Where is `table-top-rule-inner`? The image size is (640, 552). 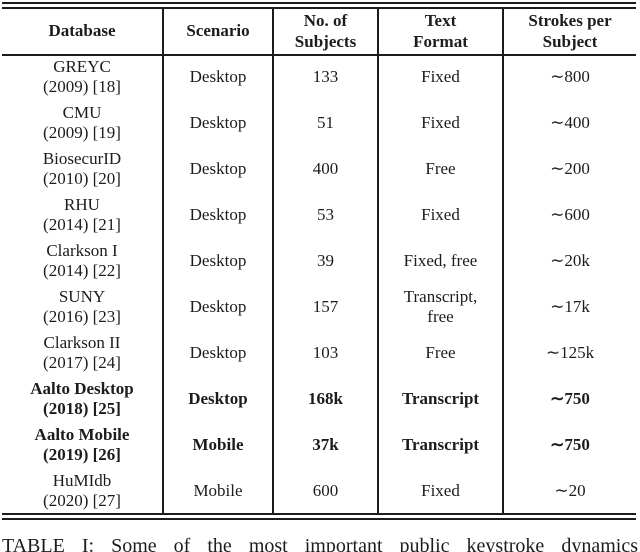 table-top-rule-inner is located at coordinates (319, 8).